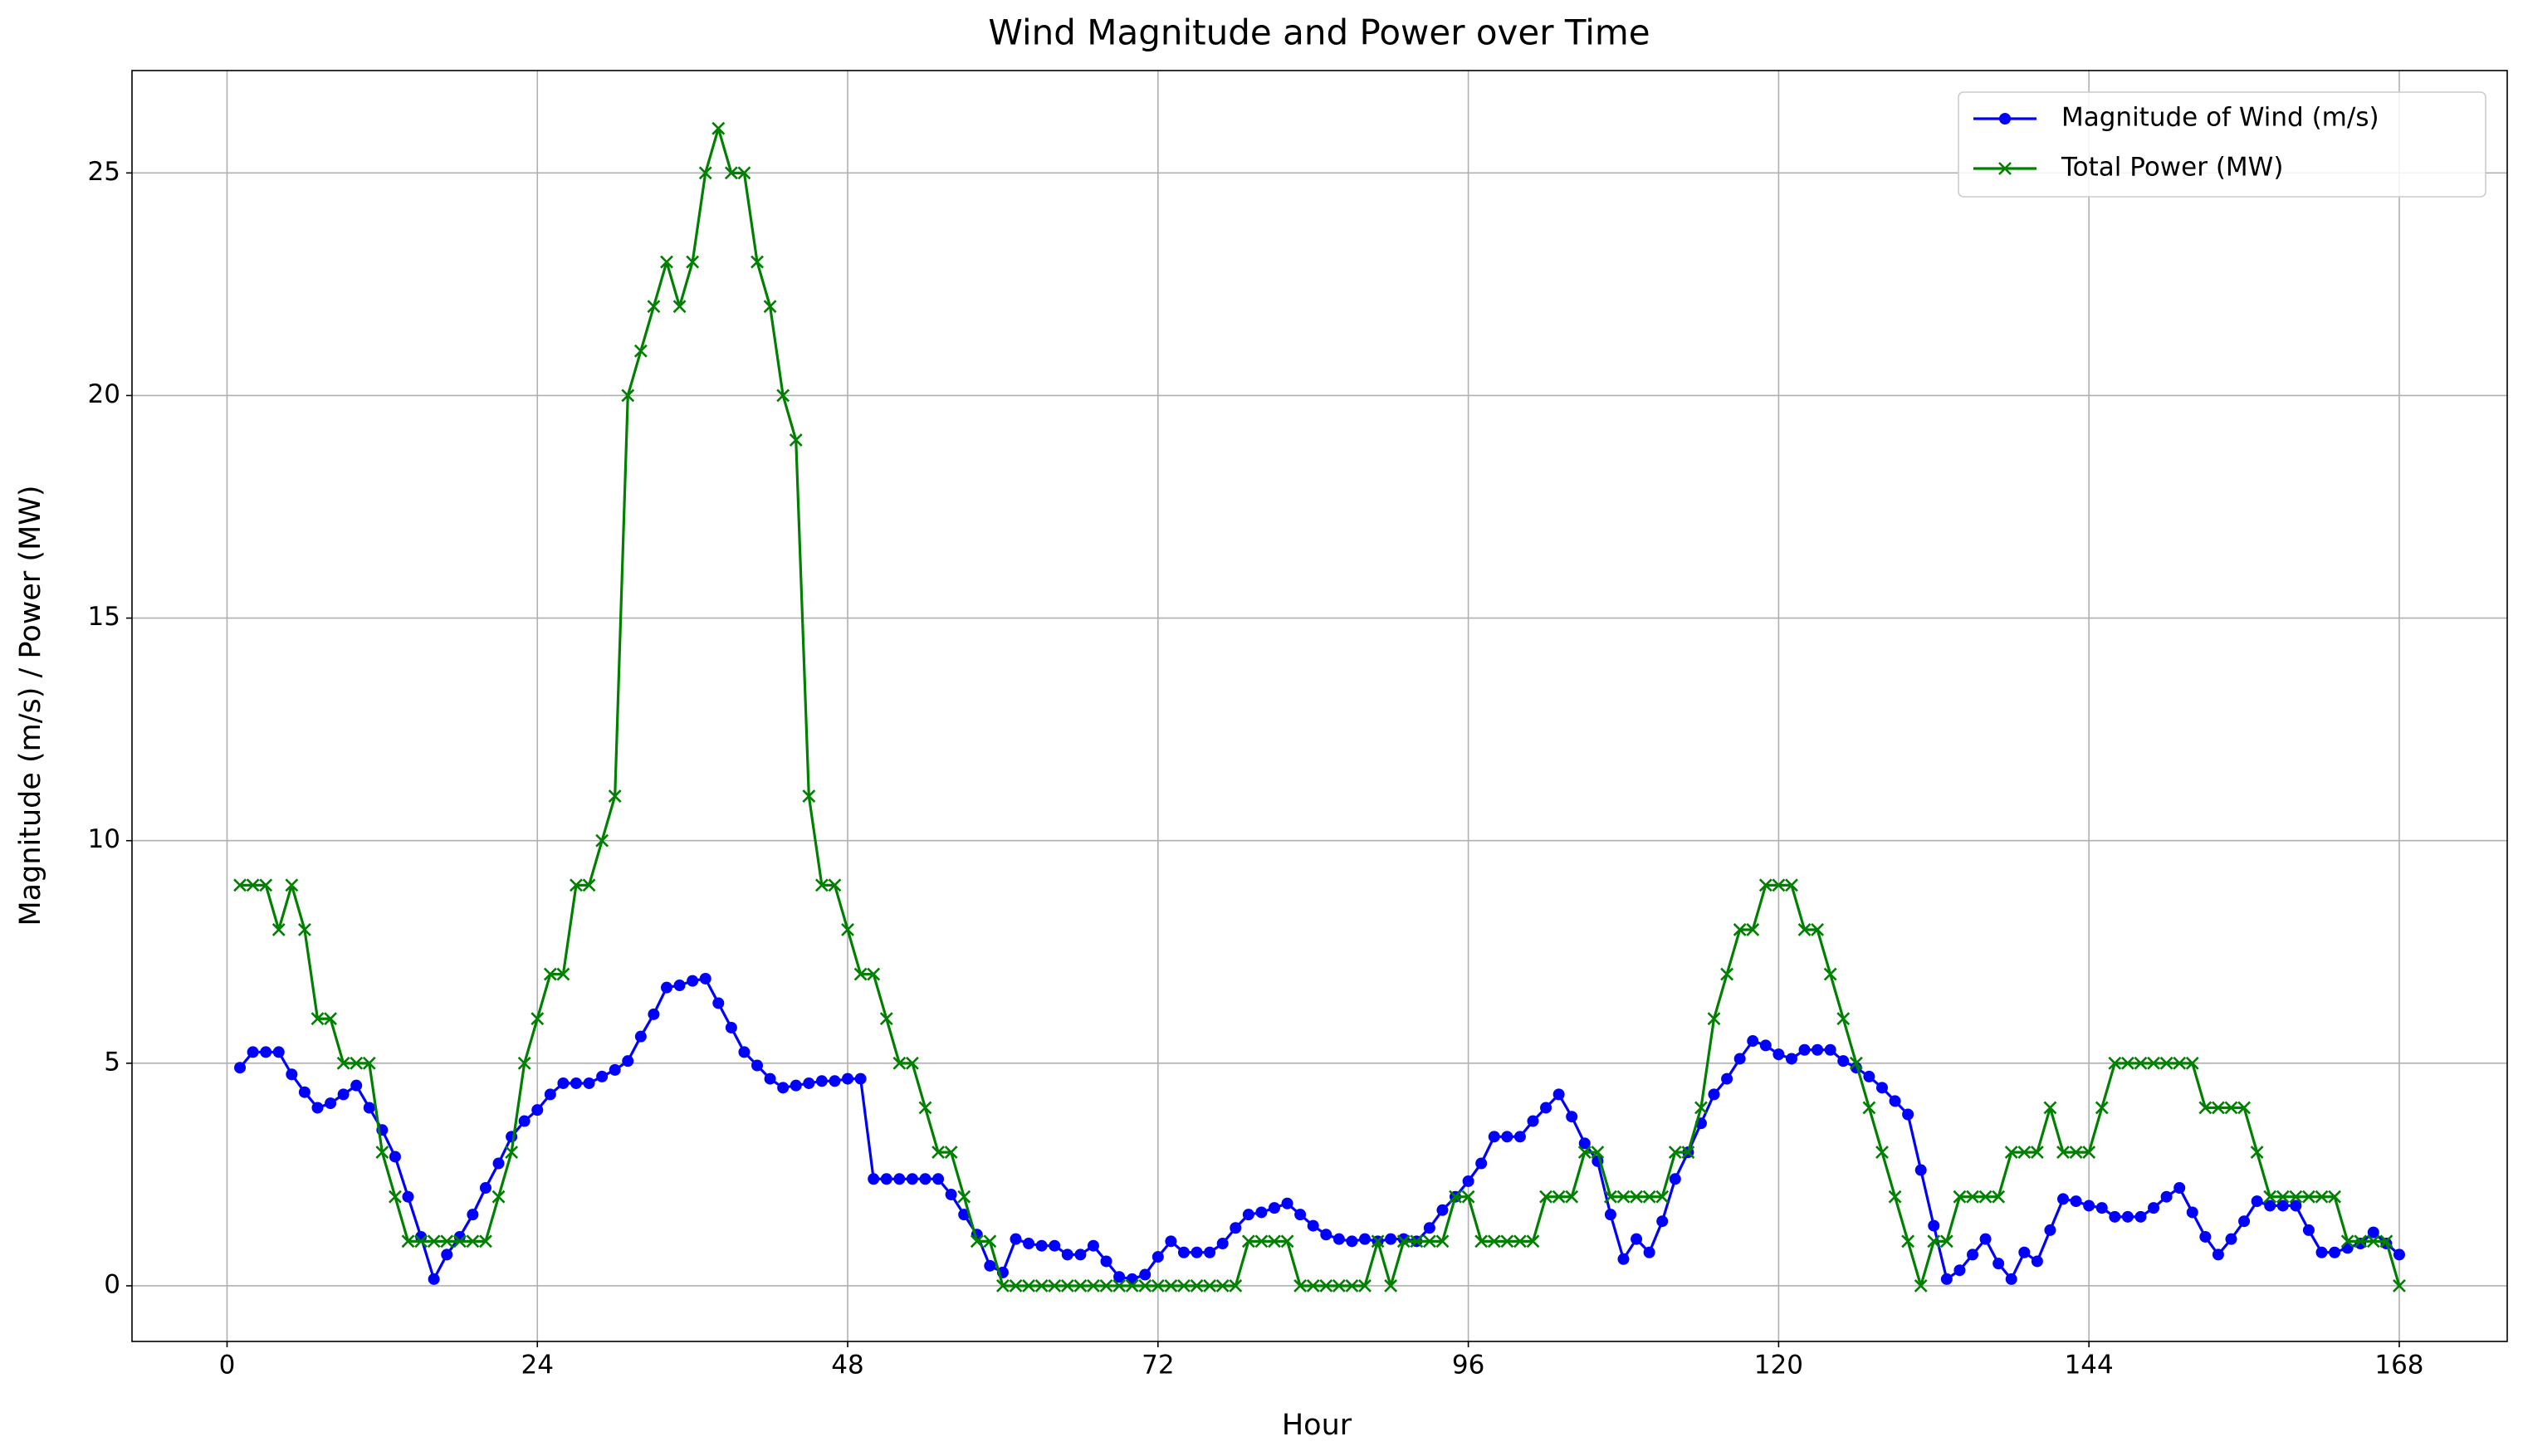 The image size is (2523, 1456). What do you see at coordinates (847, 1365) in the screenshot?
I see `x-tick-label: 48` at bounding box center [847, 1365].